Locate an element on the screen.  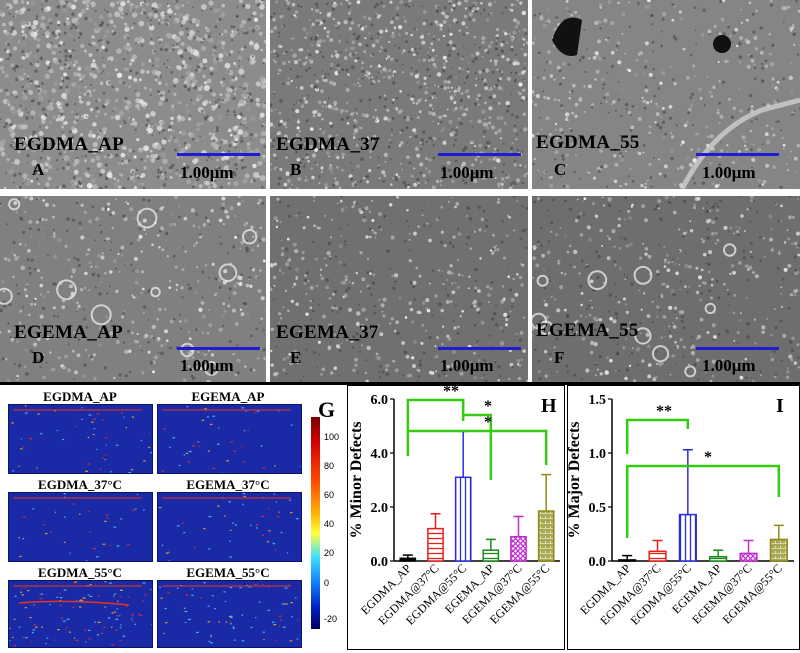
sem-letter-b: B is located at coordinates (295, 170).